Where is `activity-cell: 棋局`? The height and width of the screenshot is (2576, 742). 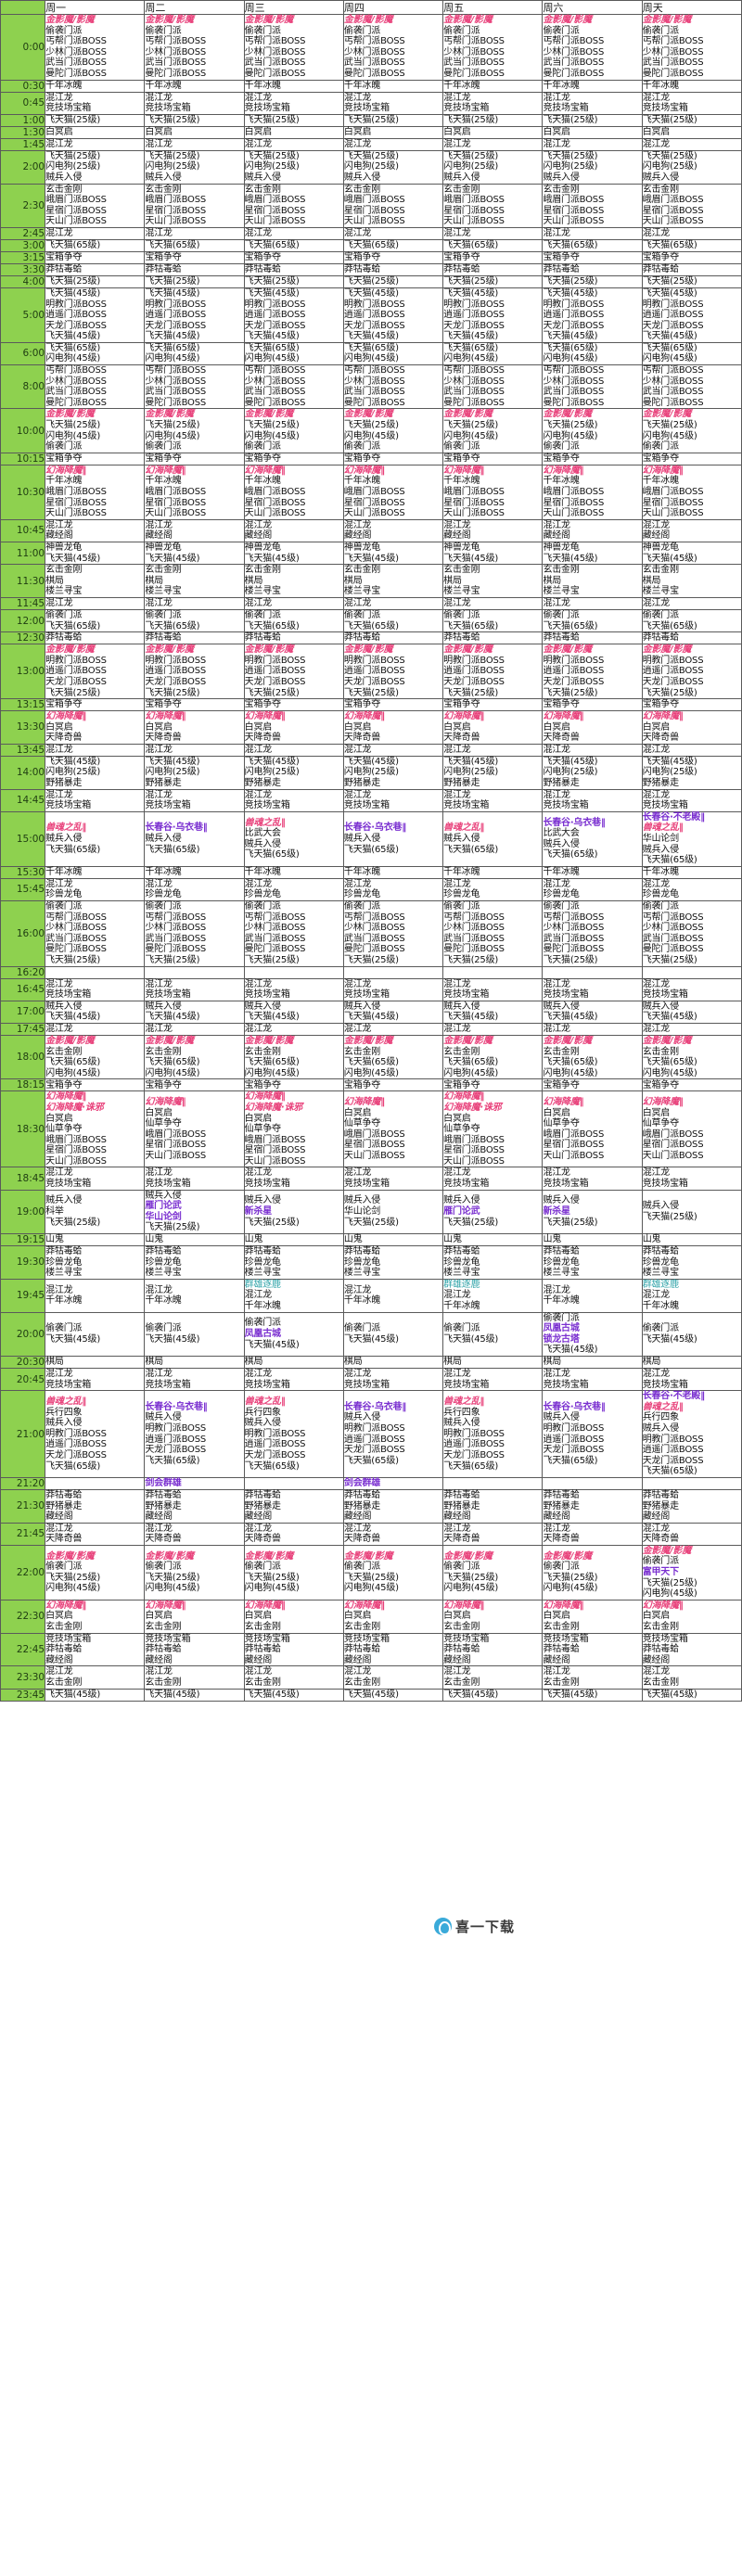
activity-cell: 棋局 is located at coordinates (194, 1362).